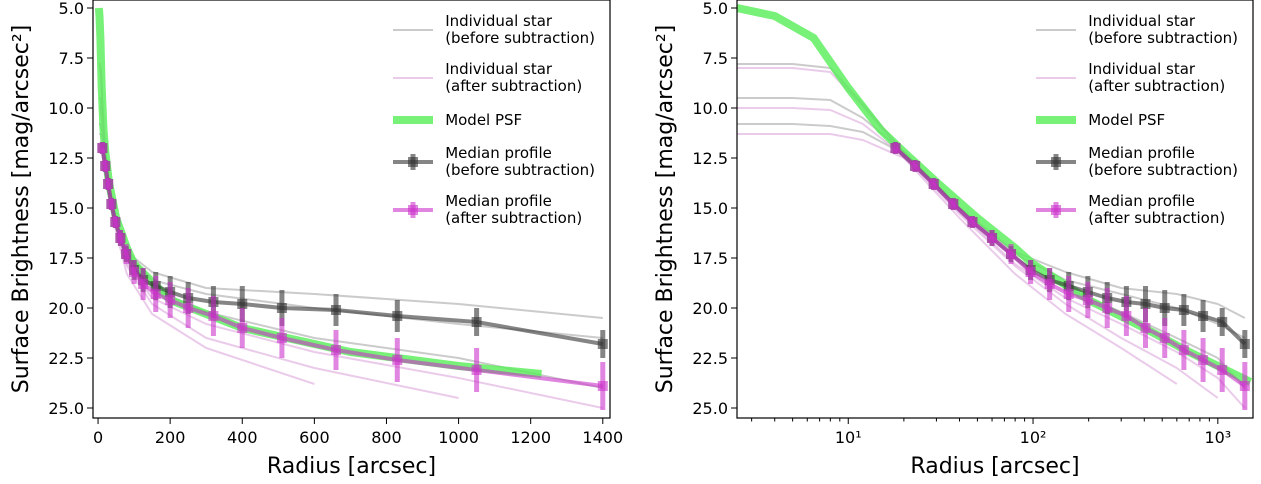 This screenshot has height=484, width=1261. I want to click on legend-label: Median profile (before subtraction), so click(1163, 161).